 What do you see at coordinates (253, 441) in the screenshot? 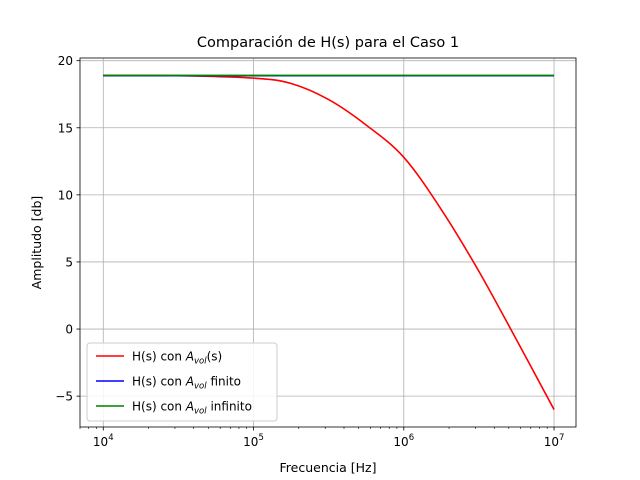
I see `x-tick-label: 10⁵` at bounding box center [253, 441].